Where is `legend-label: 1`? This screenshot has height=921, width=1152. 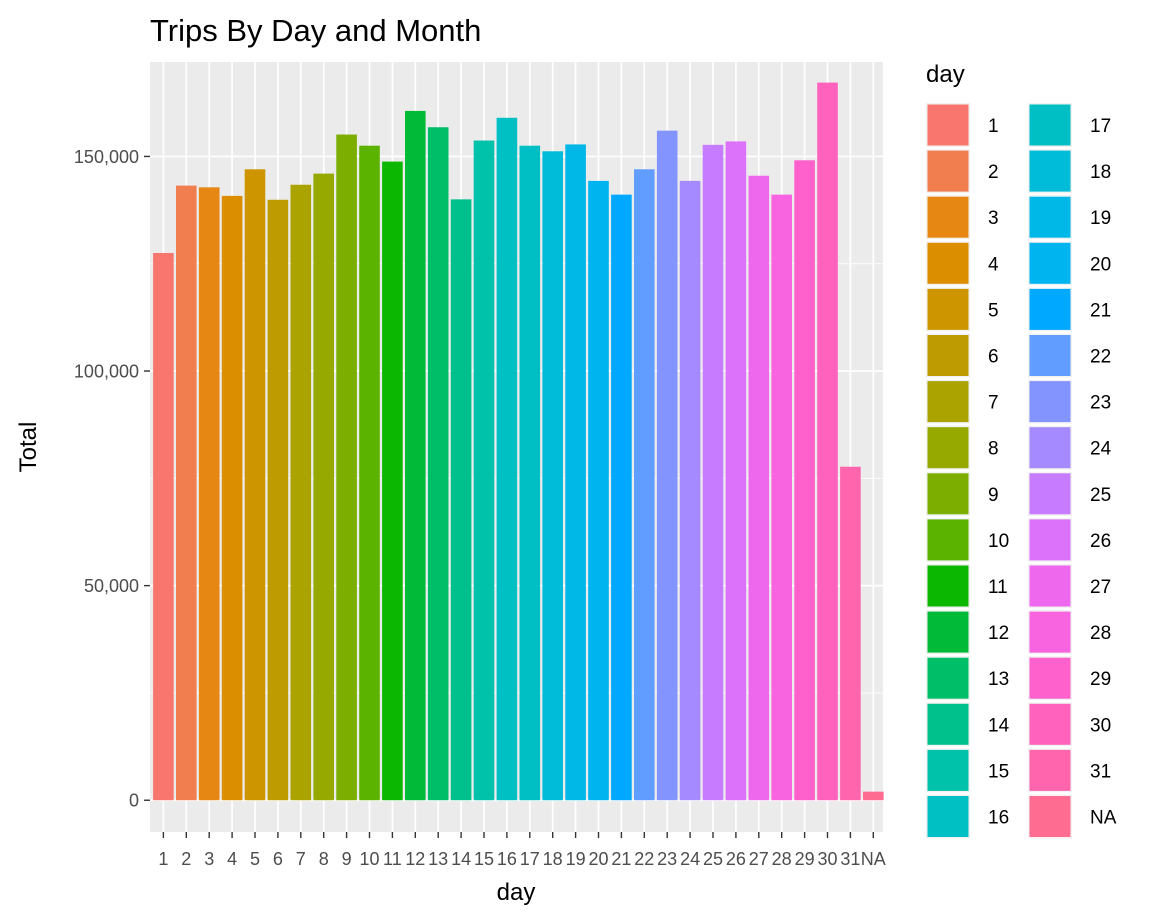
legend-label: 1 is located at coordinates (993, 126).